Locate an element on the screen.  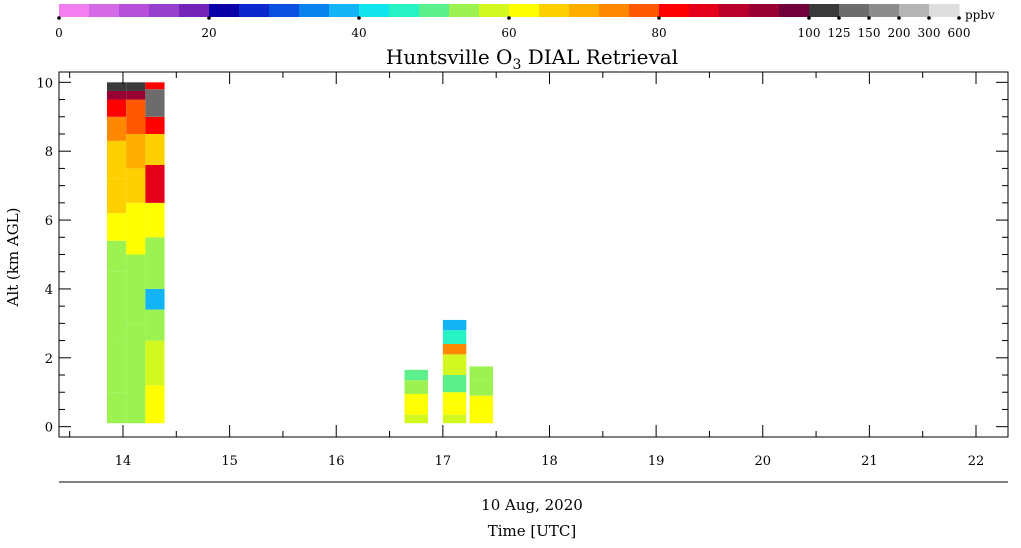
x-tick-label: 17 is located at coordinates (443, 461).